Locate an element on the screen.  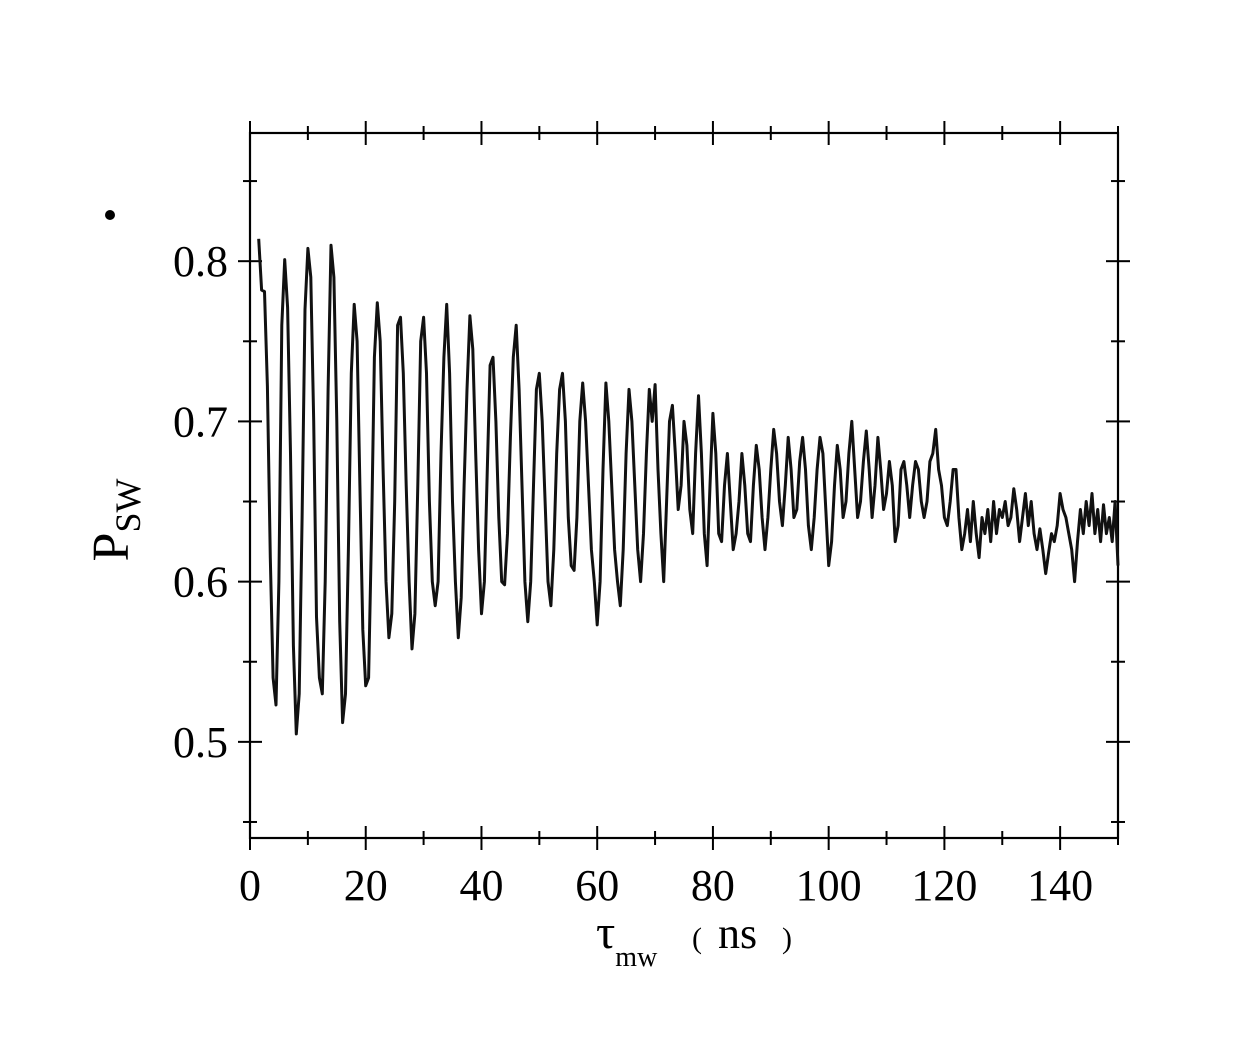
y-tick-label: 0.8 is located at coordinates (200, 261).